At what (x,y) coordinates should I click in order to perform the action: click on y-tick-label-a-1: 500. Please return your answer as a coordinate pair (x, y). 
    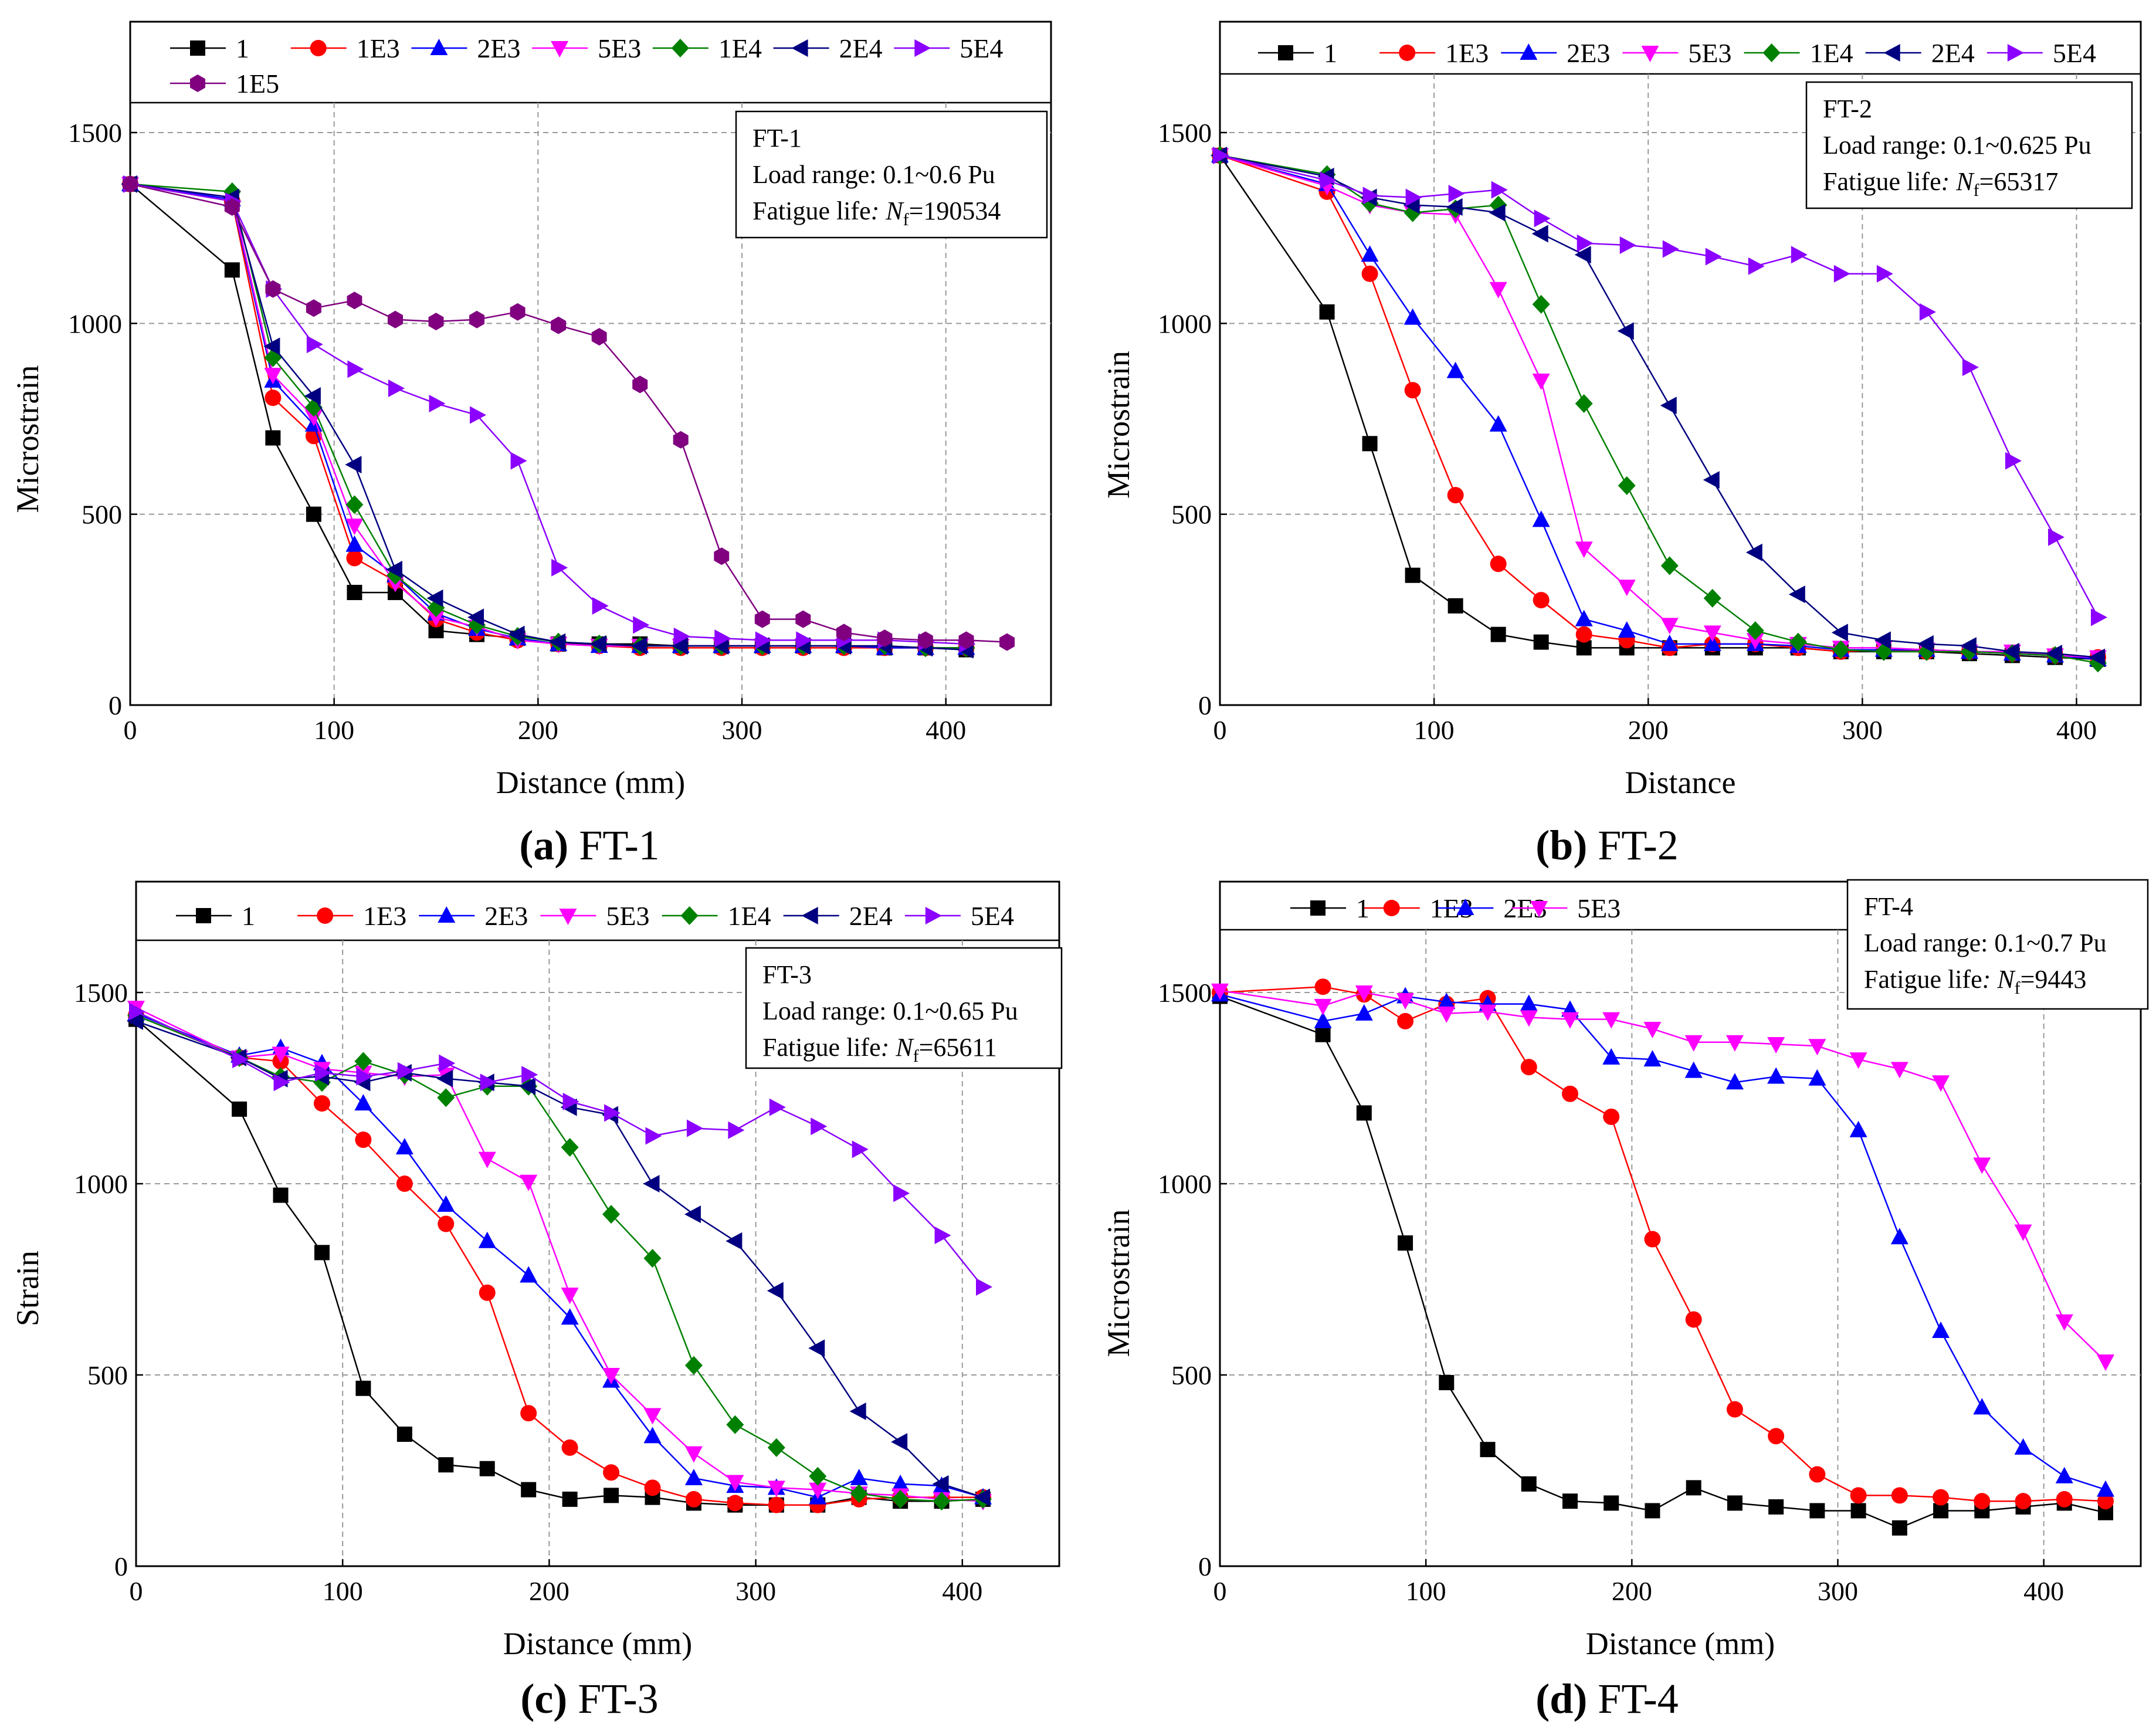
    Looking at the image, I should click on (102, 515).